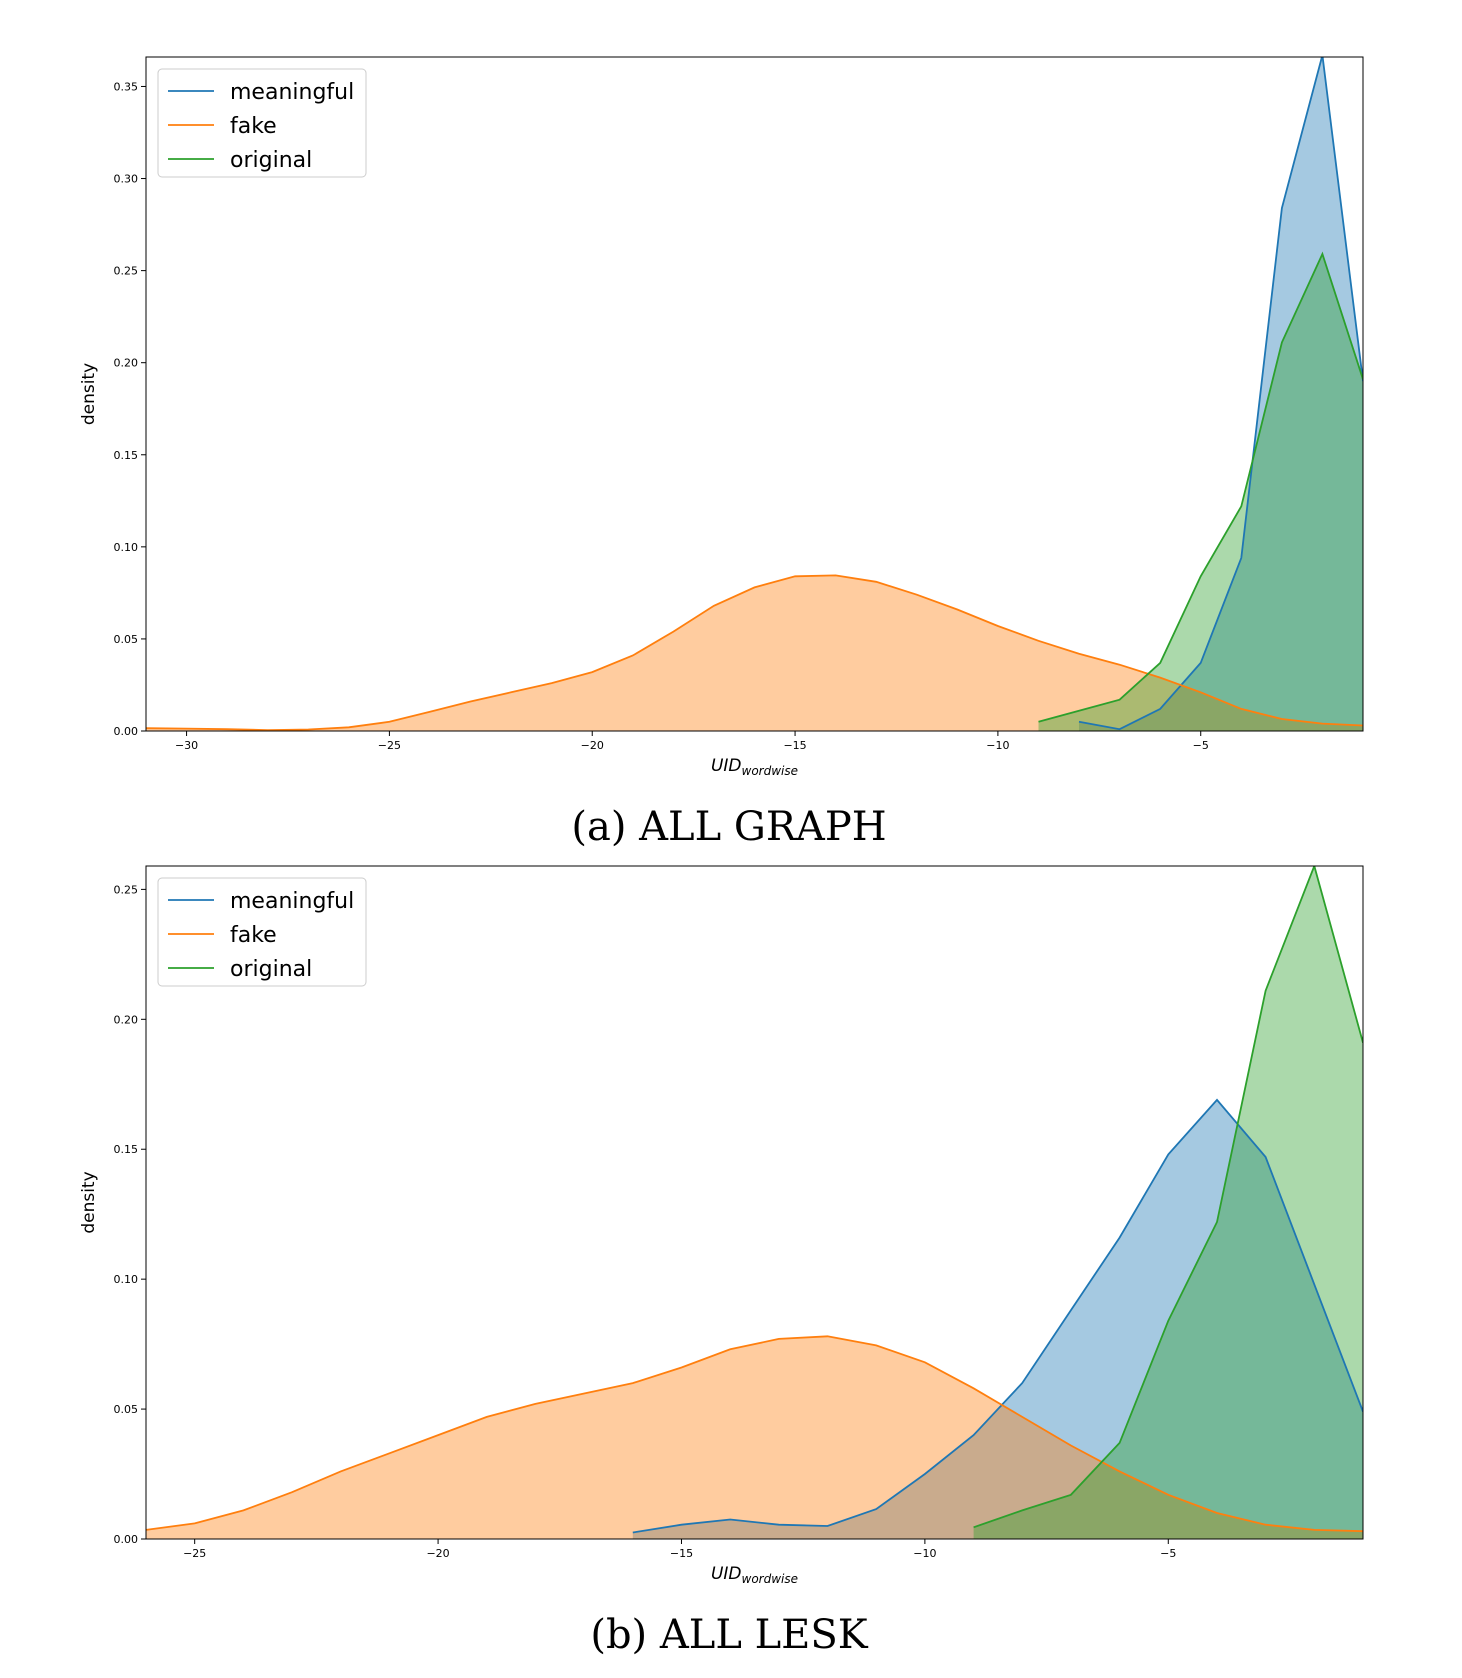 This screenshot has width=1462, height=1678. Describe the element at coordinates (186, 745) in the screenshot. I see `x-tick-label: −30` at that location.